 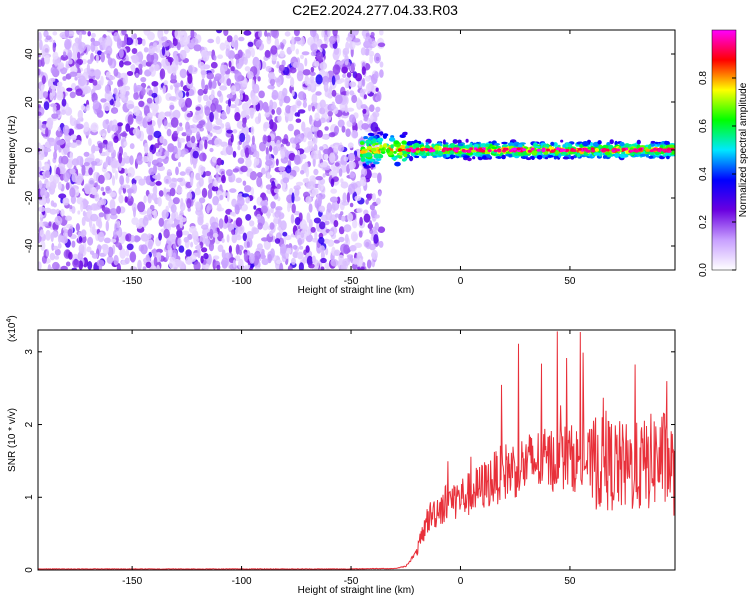 I want to click on colorbar-ticks: 0.0 0.2 0.4 0.6 0.8, so click(x=717, y=174).